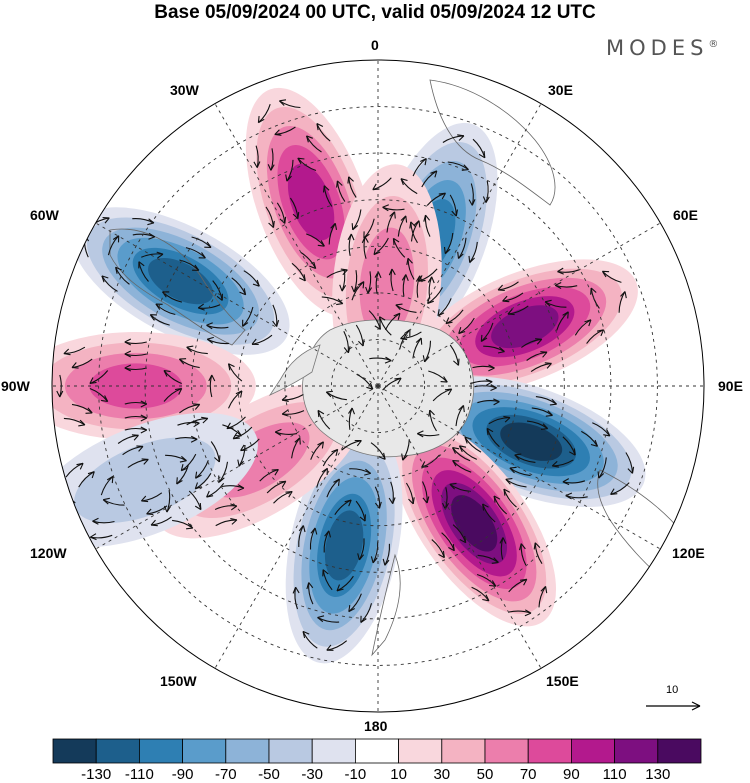 This screenshot has height=783, width=750. I want to click on lon-label-180: 180, so click(376, 726).